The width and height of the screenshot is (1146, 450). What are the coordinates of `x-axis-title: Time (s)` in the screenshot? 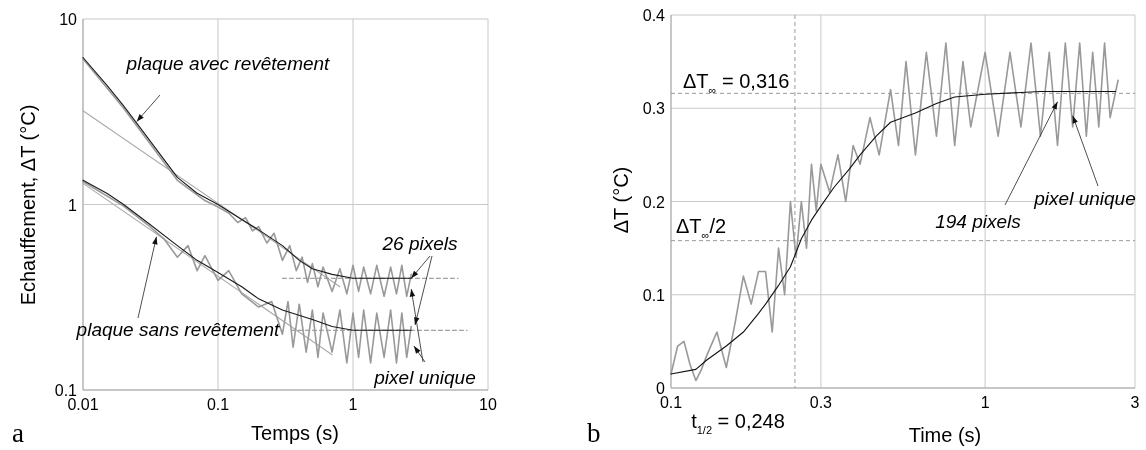 It's located at (945, 435).